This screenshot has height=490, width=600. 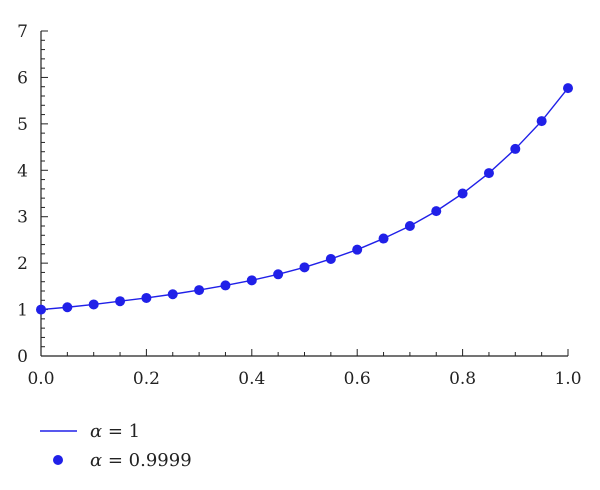 I want to click on y-tick-label: 3, so click(x=22, y=218).